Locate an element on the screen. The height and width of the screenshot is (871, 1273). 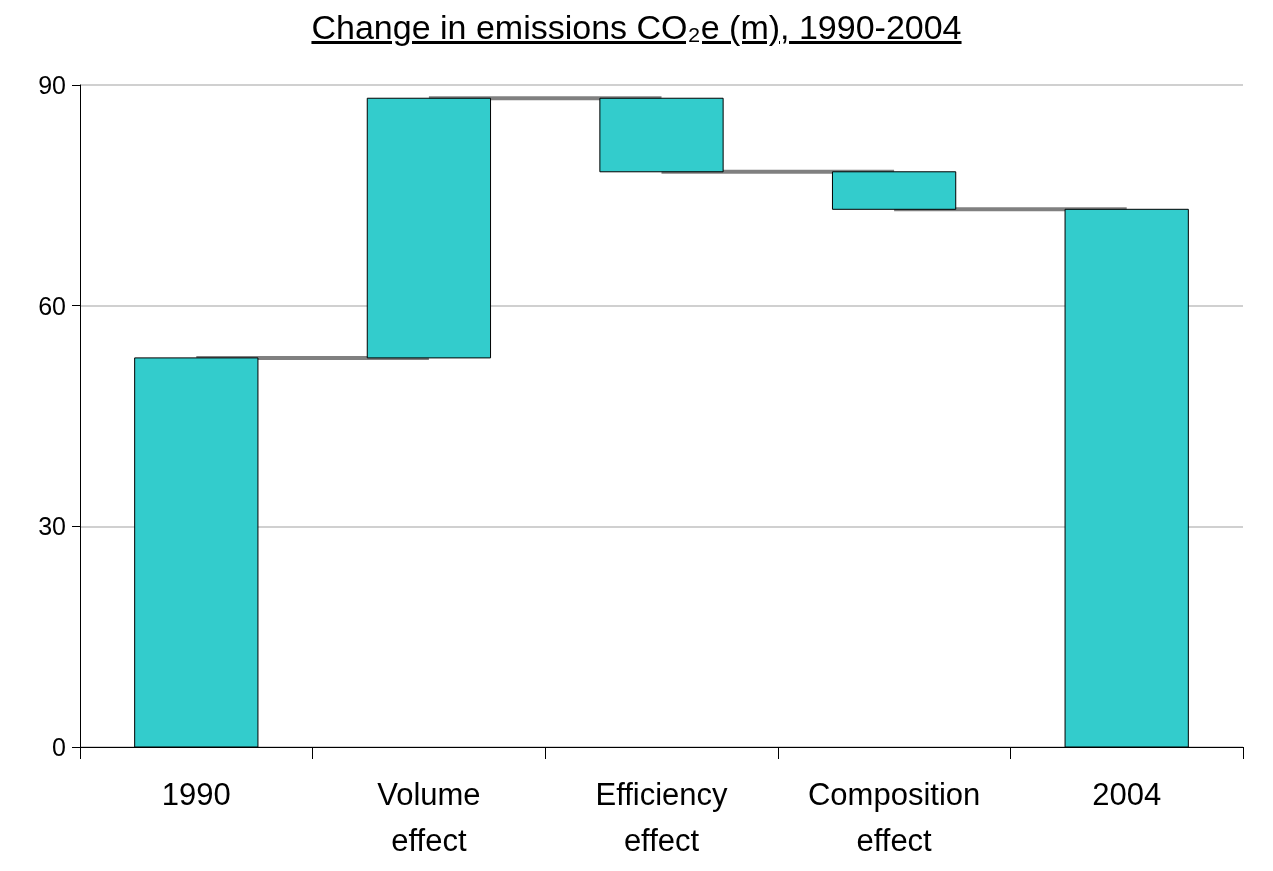
x-tick-label: 2004 is located at coordinates (1127, 794).